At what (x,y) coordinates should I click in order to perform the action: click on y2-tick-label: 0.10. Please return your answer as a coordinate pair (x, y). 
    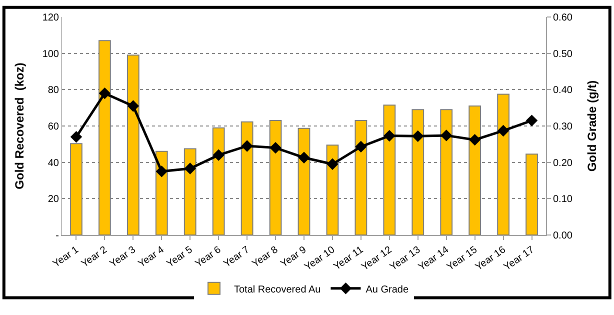
    Looking at the image, I should click on (563, 200).